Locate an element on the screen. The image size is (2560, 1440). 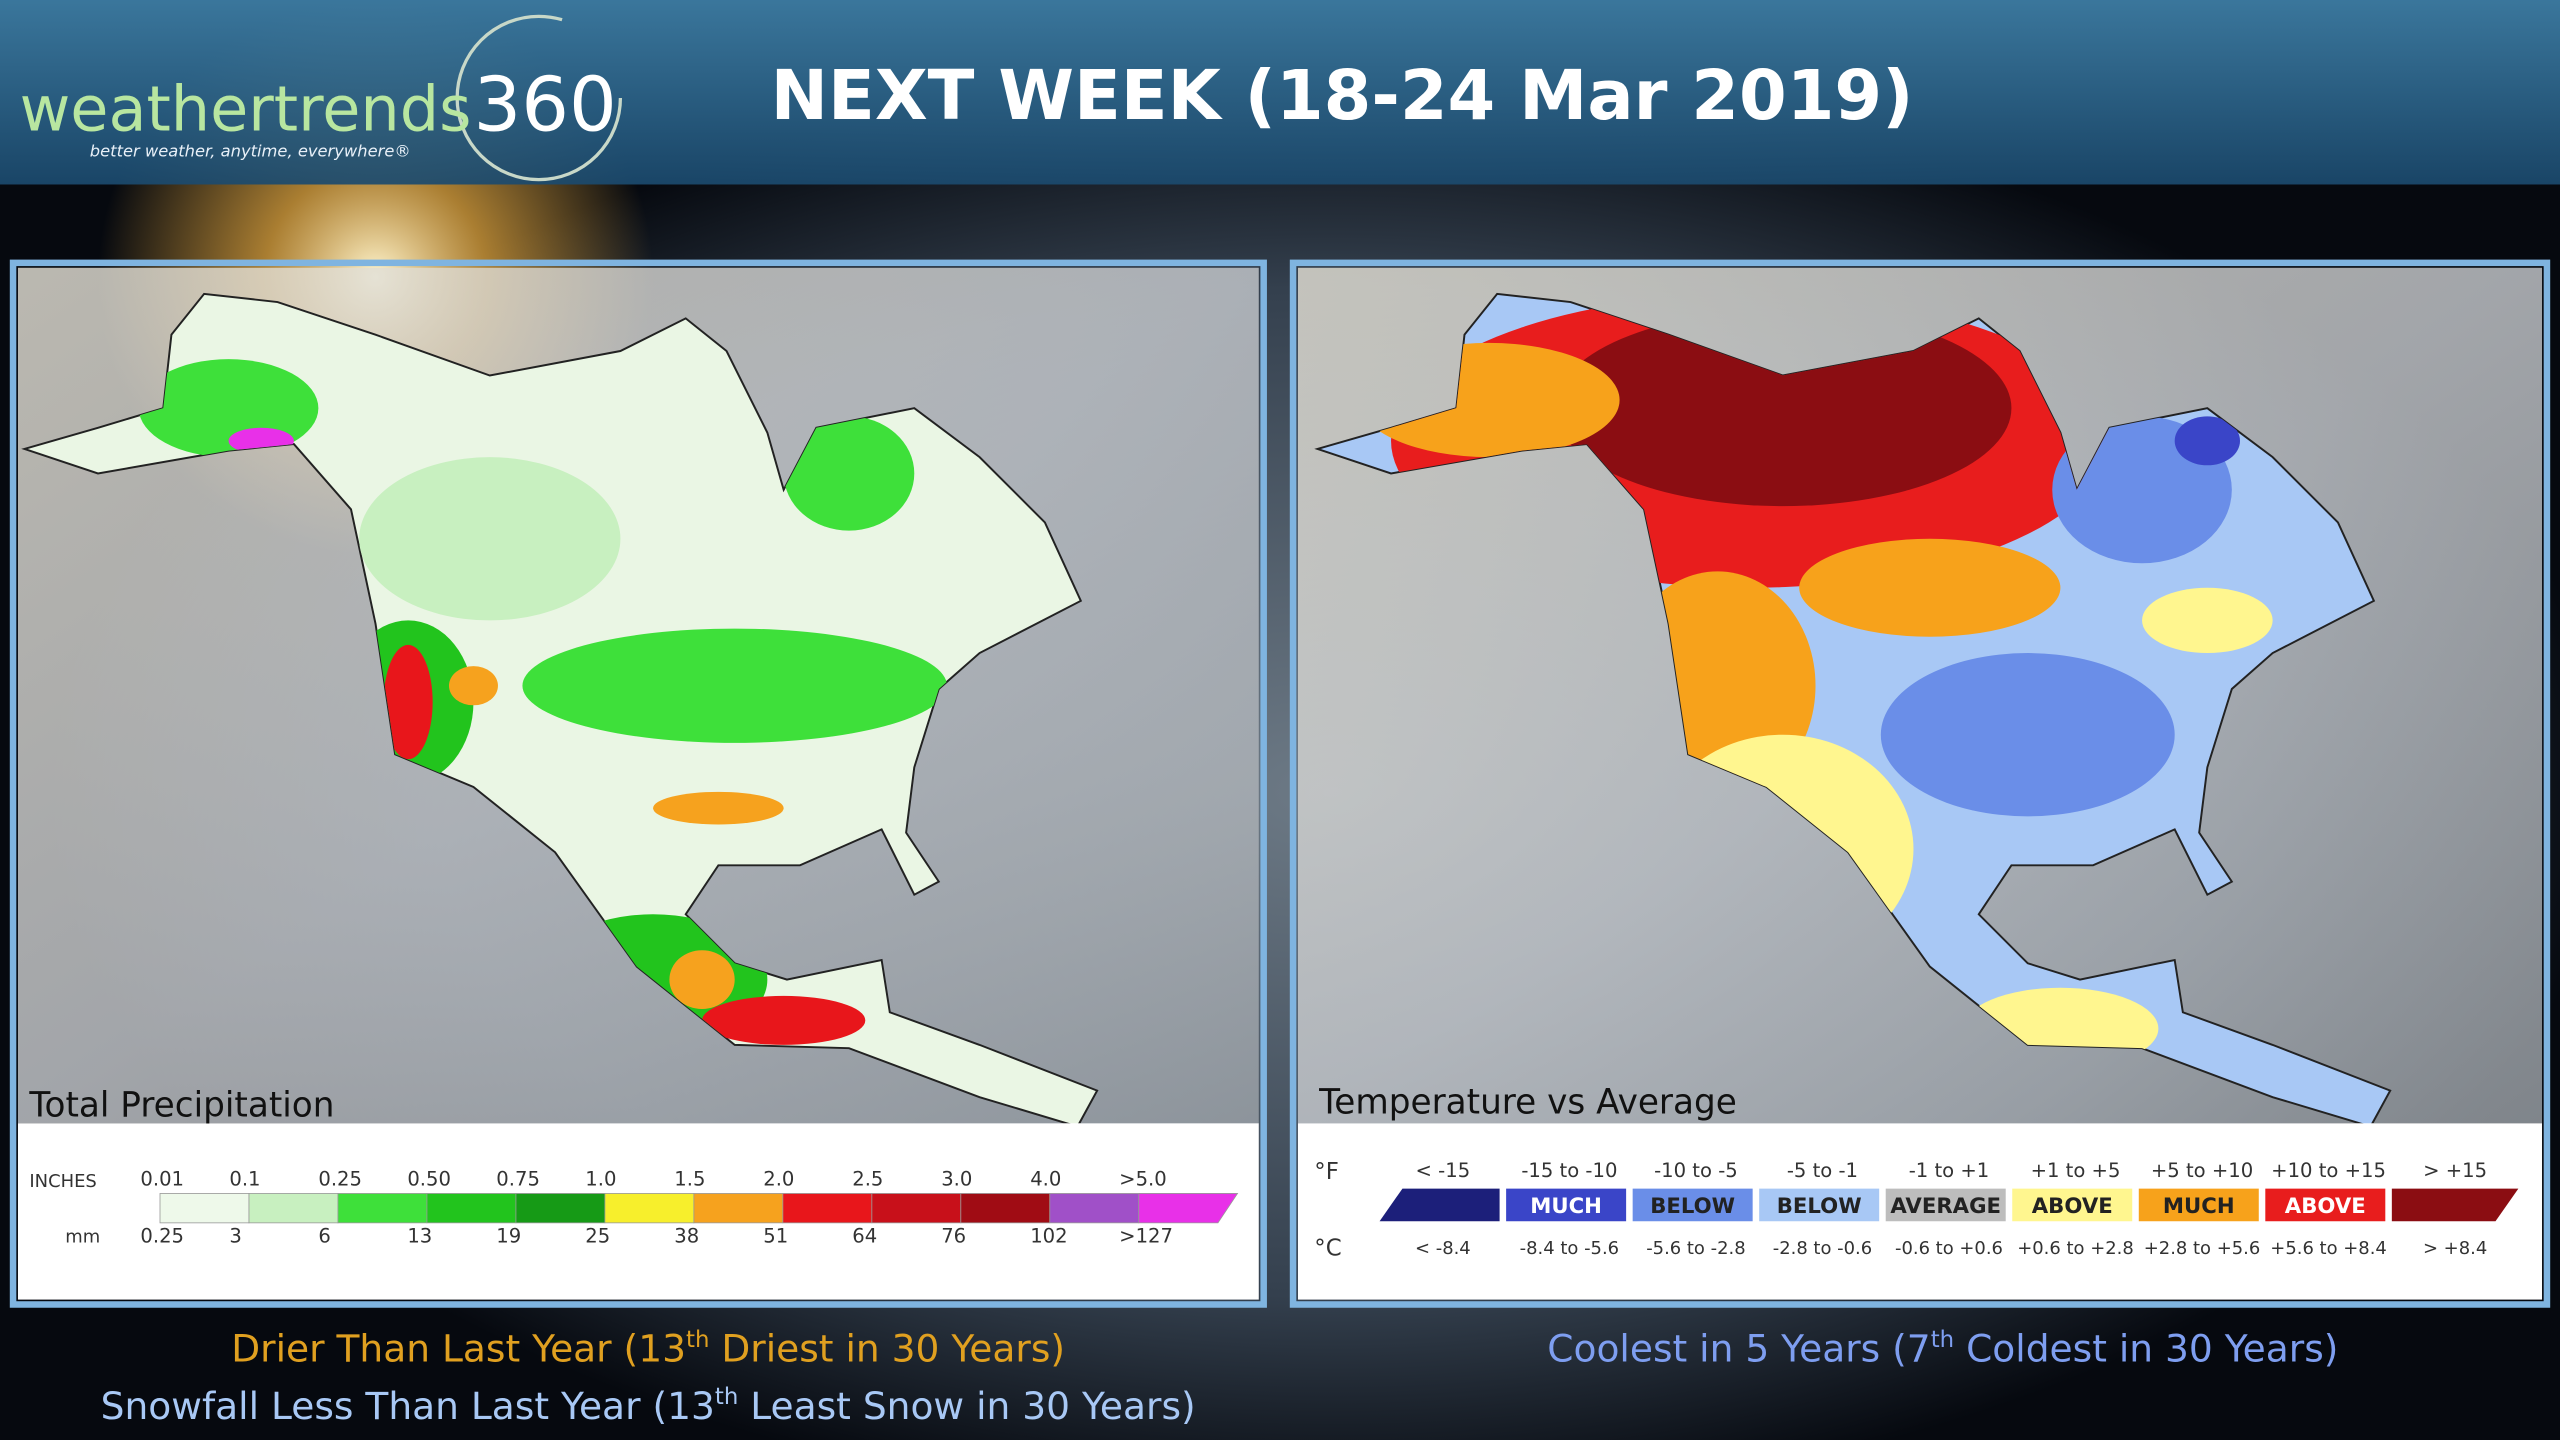
header-bar is located at coordinates (1280, 92).